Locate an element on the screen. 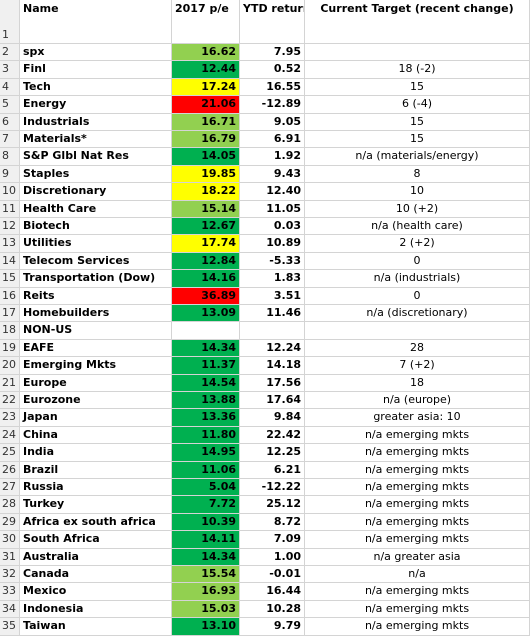 This screenshot has width=530, height=640. header-cell: 1 is located at coordinates (10, 22).